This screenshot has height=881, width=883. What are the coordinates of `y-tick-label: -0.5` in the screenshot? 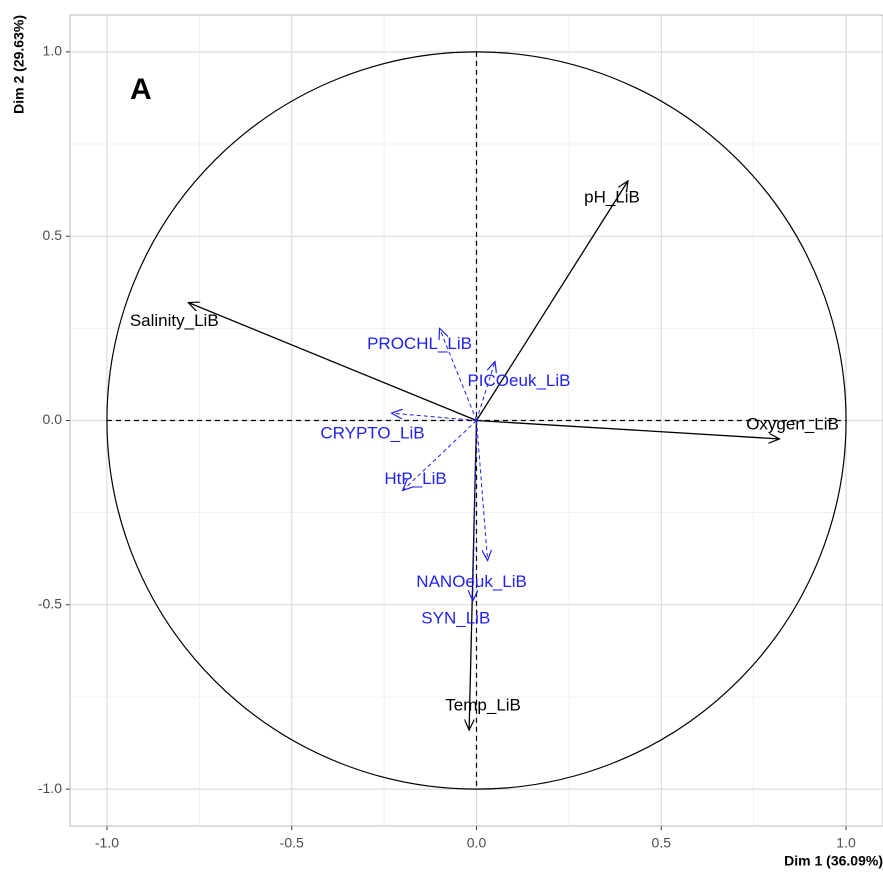 It's located at (50, 604).